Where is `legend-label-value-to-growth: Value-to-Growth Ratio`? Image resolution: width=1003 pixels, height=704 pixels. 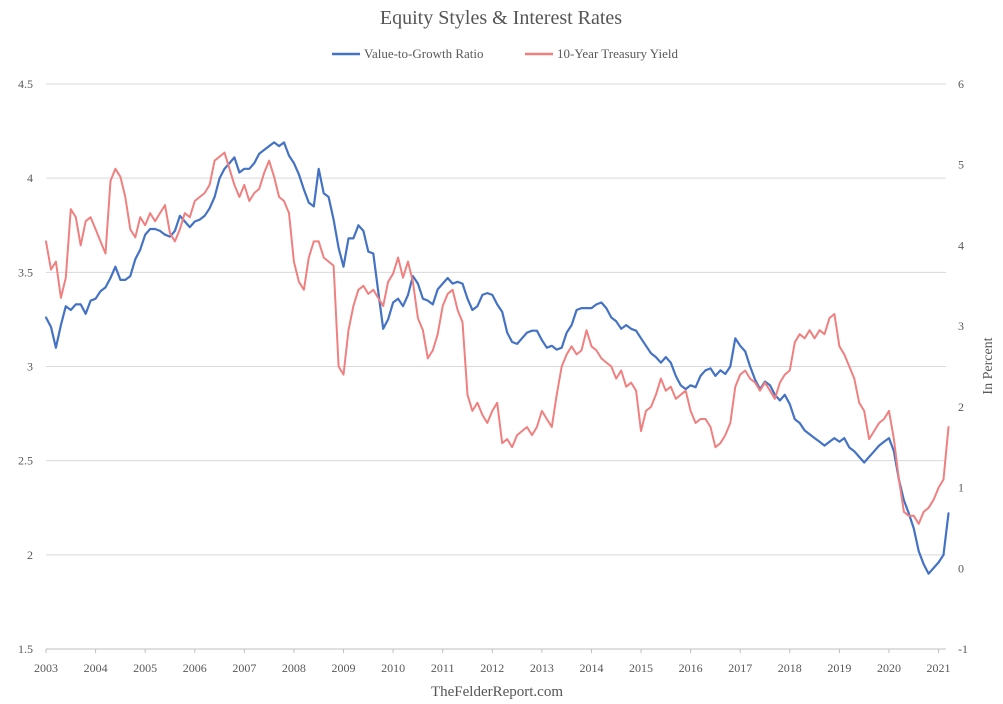 legend-label-value-to-growth: Value-to-Growth Ratio is located at coordinates (424, 53).